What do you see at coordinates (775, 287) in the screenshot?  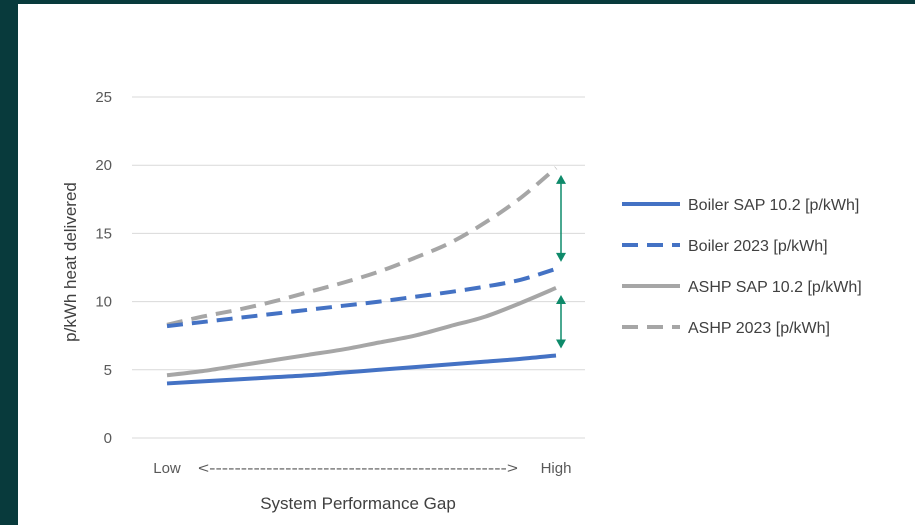 I see `legend-label-2: ASHP SAP 10.2 [p/kWh]` at bounding box center [775, 287].